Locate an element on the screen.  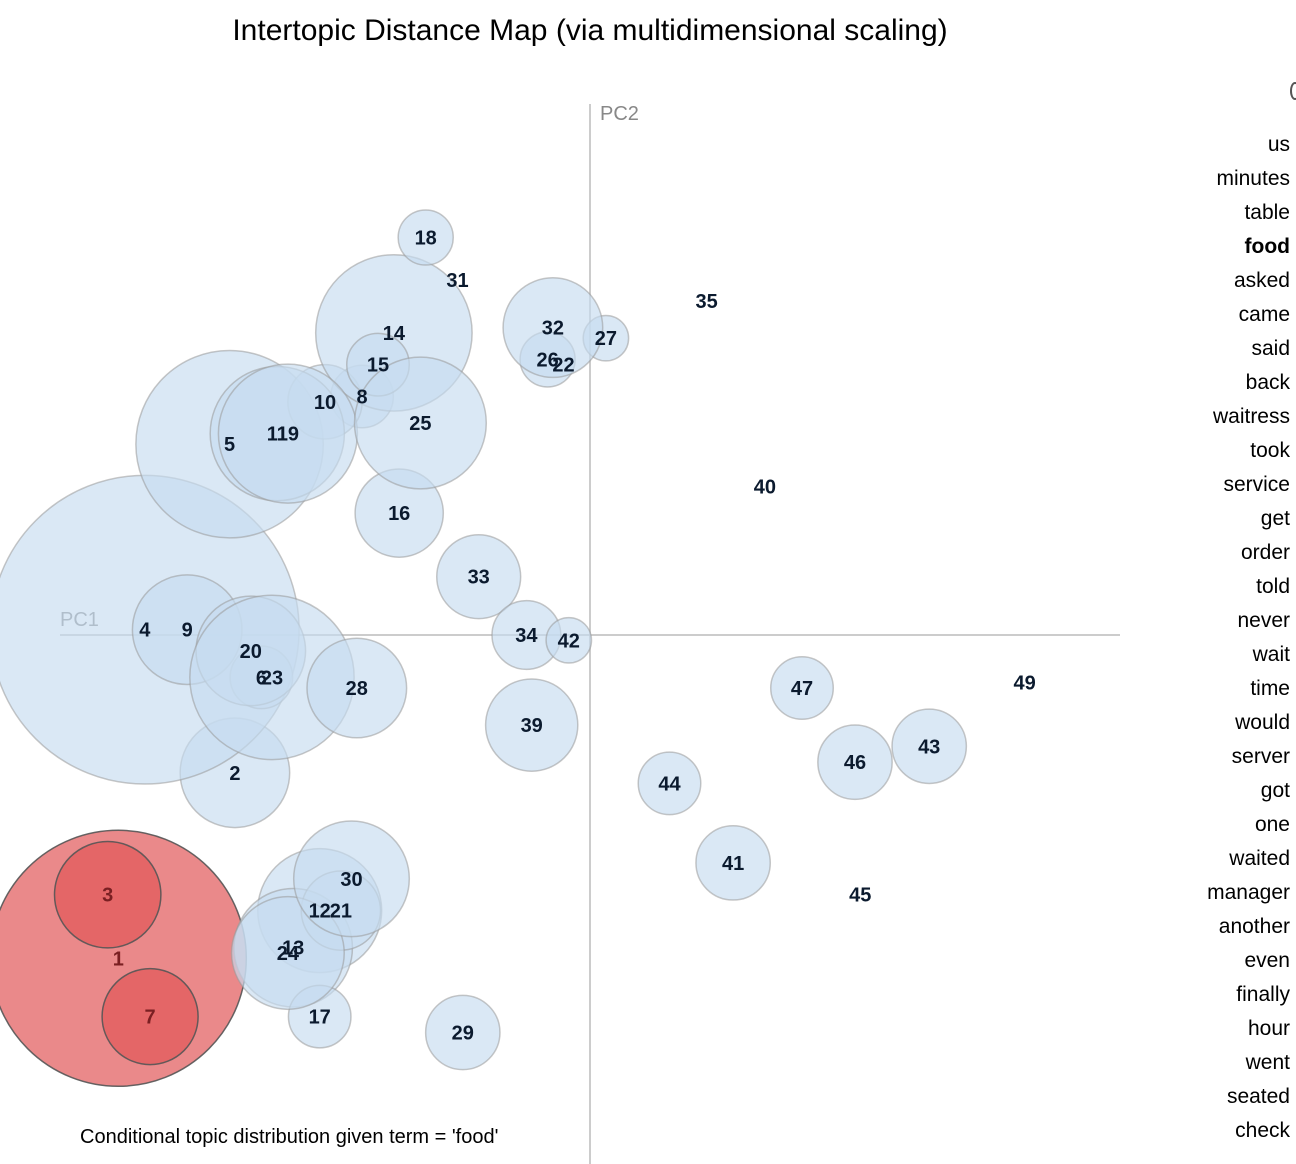
term-wait: wait is located at coordinates (1271, 654).